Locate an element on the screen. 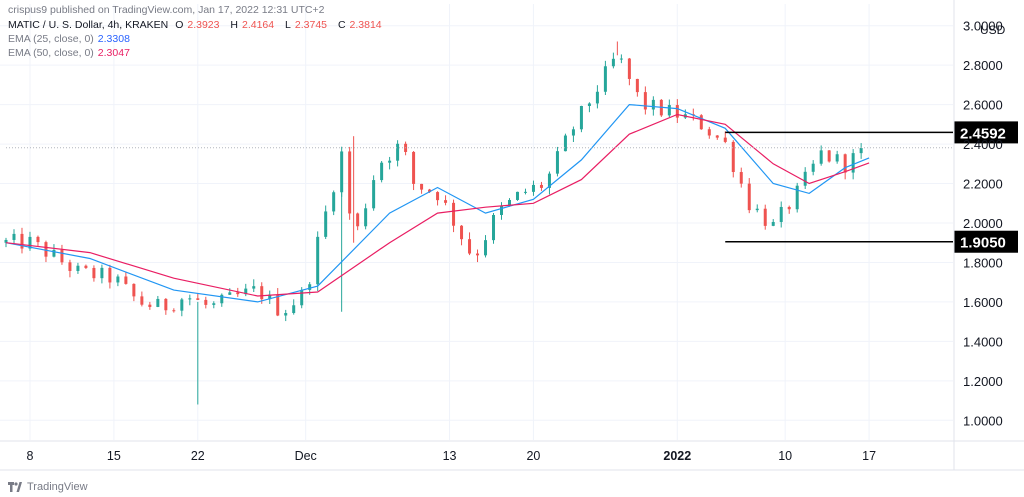  level-price-label: 2.4592 is located at coordinates (983, 133).